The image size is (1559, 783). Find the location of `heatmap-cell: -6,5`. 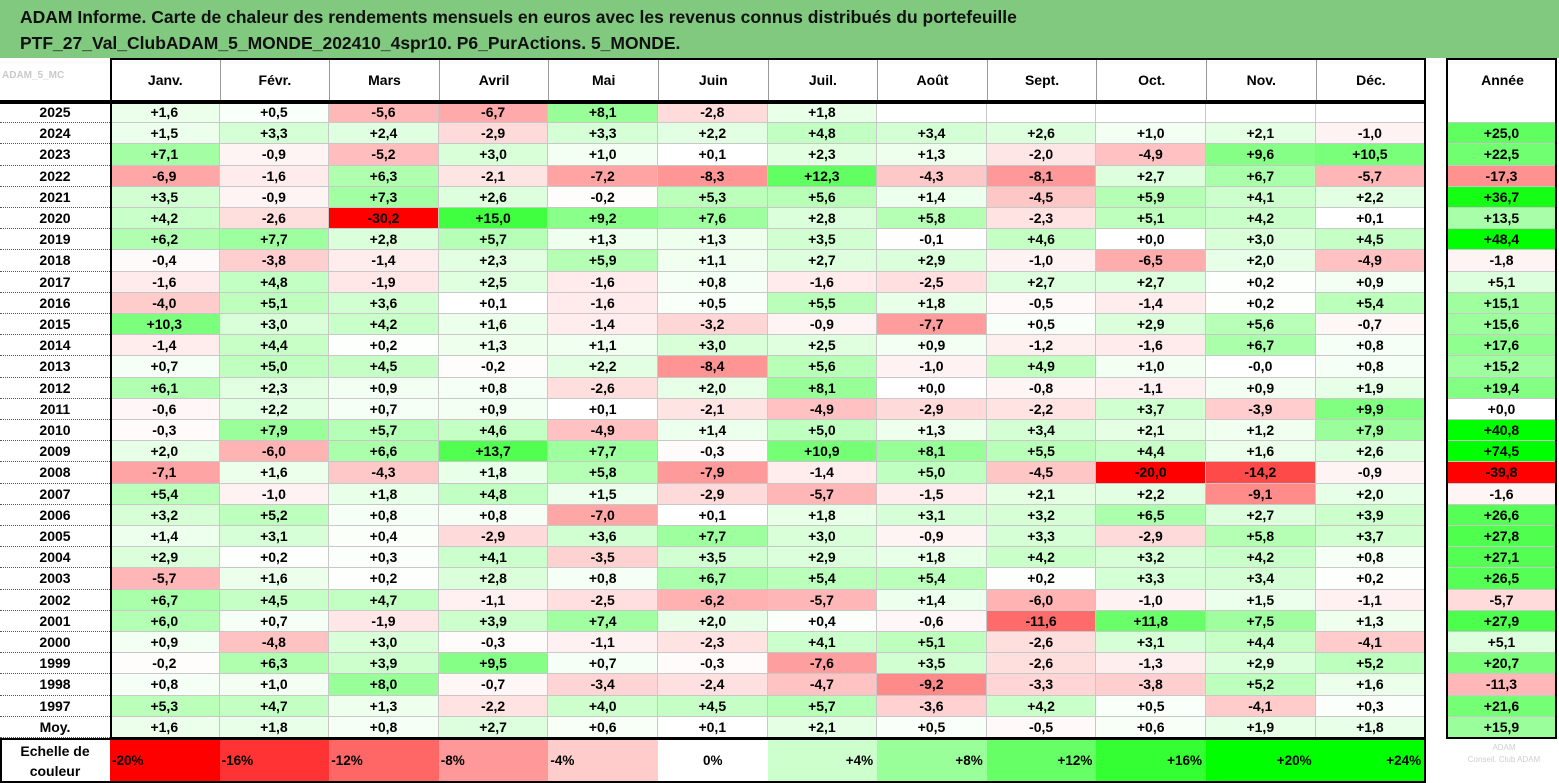

heatmap-cell: -6,5 is located at coordinates (1151, 261).